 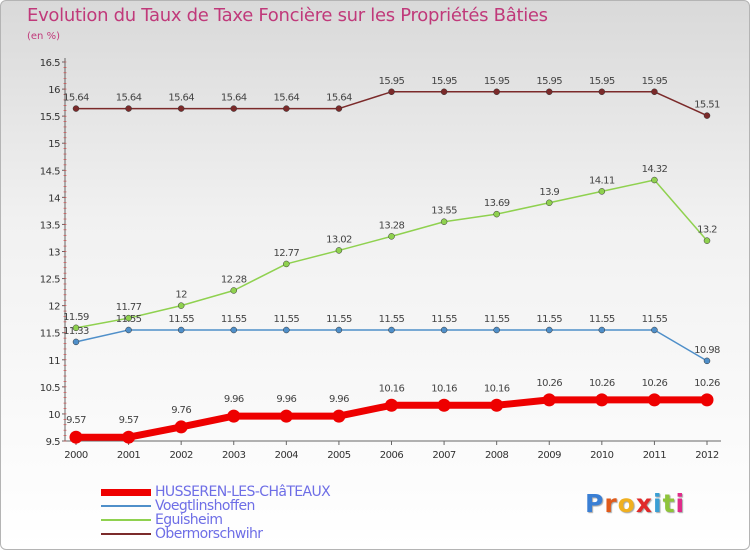 What do you see at coordinates (215, 506) in the screenshot?
I see `legend-item: Voegtlinshoffen` at bounding box center [215, 506].